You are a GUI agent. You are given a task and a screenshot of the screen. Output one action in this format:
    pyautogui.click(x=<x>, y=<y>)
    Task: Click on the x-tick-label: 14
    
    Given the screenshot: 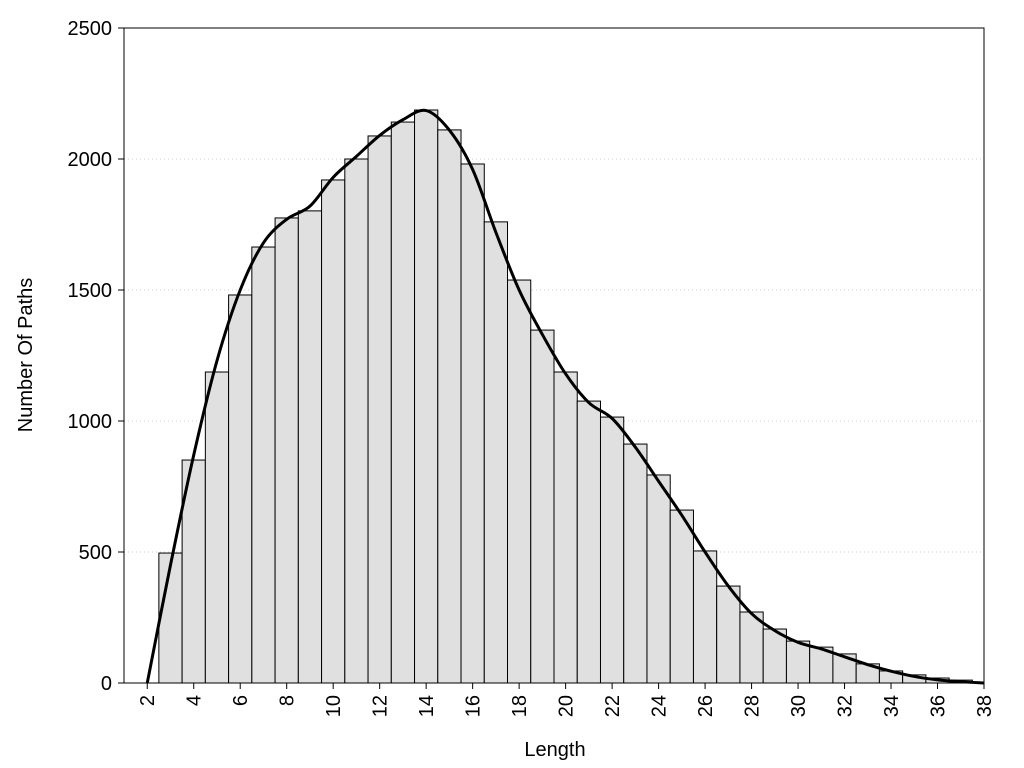 What is the action you would take?
    pyautogui.click(x=427, y=706)
    